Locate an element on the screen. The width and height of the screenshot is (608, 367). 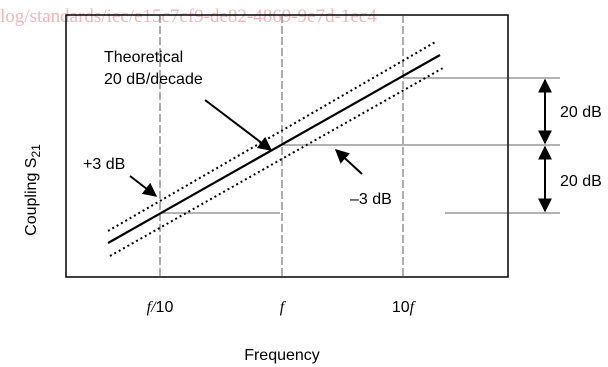
x-tick-label: 10f is located at coordinates (404, 307).